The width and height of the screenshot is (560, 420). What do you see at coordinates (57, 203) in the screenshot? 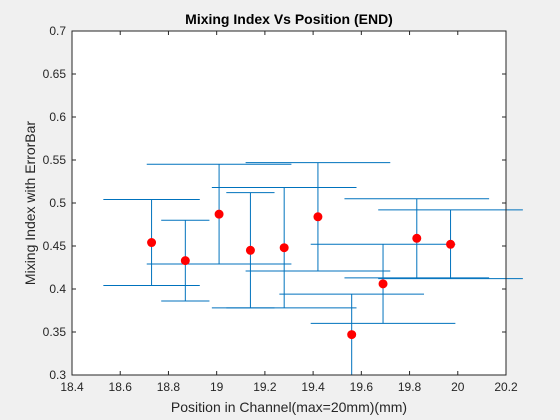
I see `y-tick-label: 0.5` at bounding box center [57, 203].